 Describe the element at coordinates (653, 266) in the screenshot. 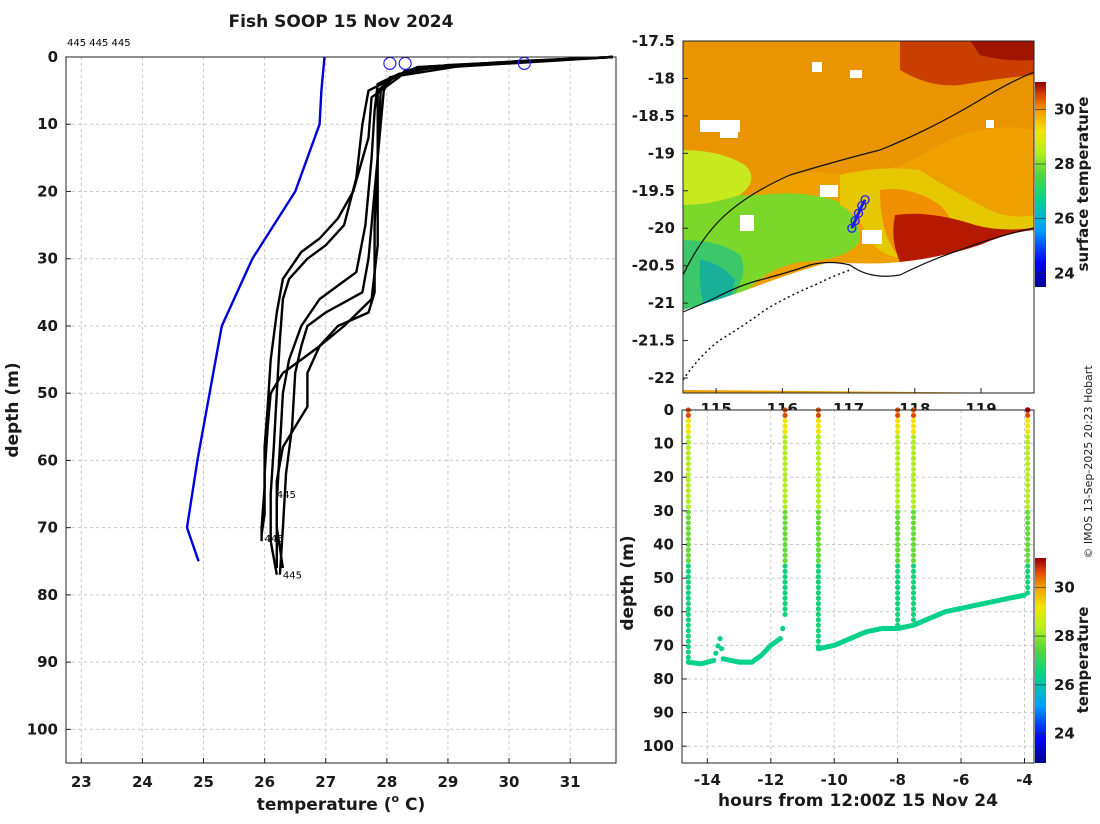

I see `map-lat-tick-label: -20.5` at that location.